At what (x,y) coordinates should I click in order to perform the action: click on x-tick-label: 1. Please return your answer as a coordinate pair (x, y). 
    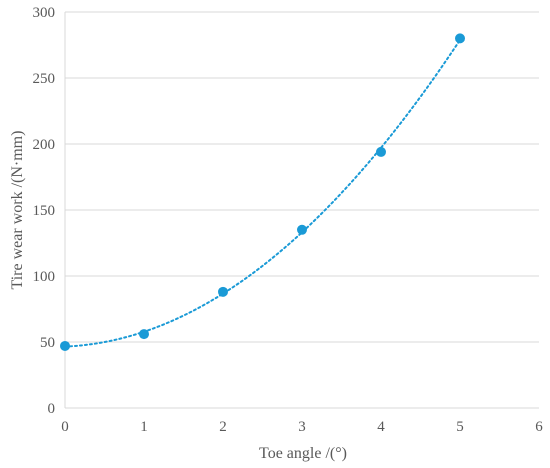
    Looking at the image, I should click on (144, 427).